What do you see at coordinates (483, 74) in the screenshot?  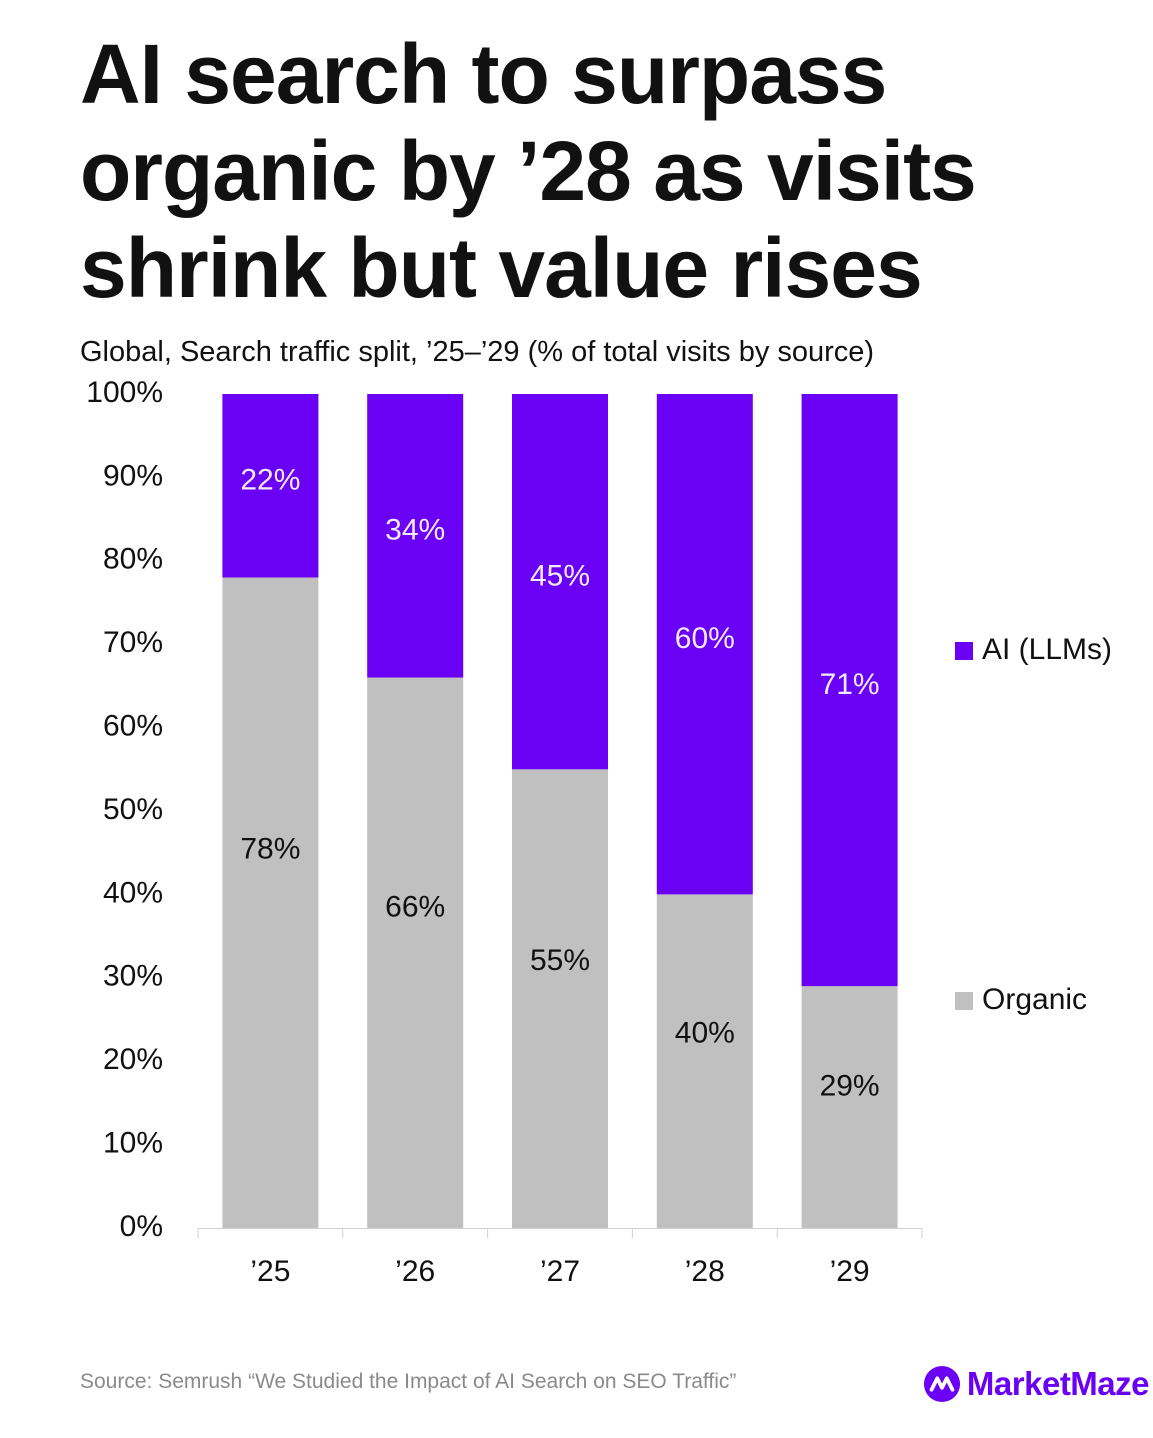 I see `chart-title-line-1: AI search to surpass` at bounding box center [483, 74].